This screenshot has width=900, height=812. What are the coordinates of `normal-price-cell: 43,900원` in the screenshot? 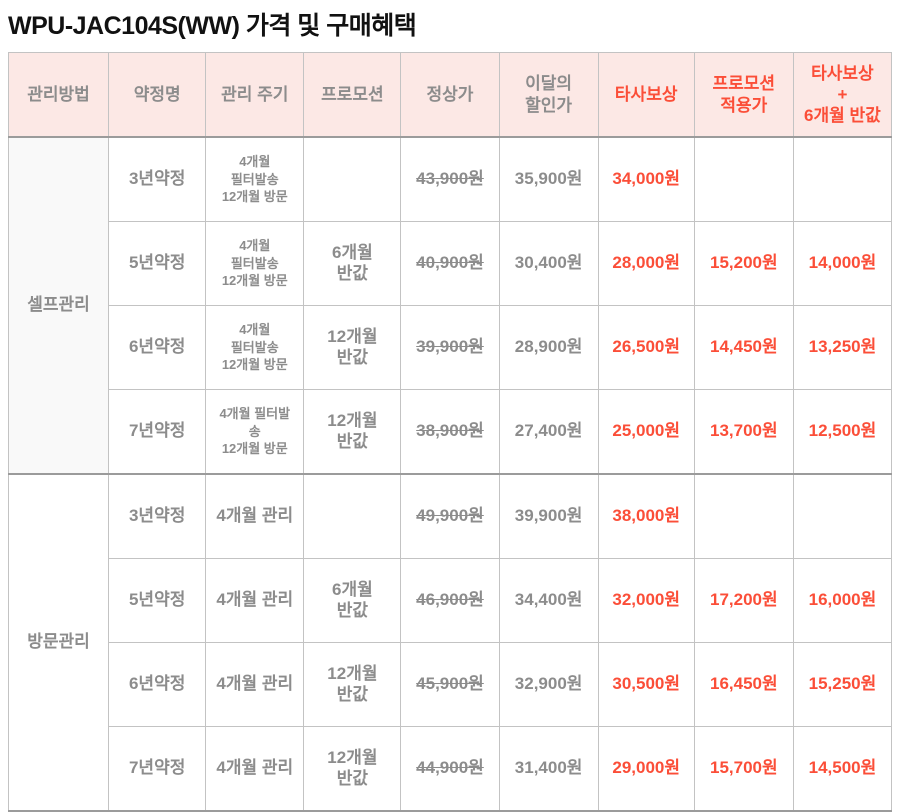 It's located at (450, 179).